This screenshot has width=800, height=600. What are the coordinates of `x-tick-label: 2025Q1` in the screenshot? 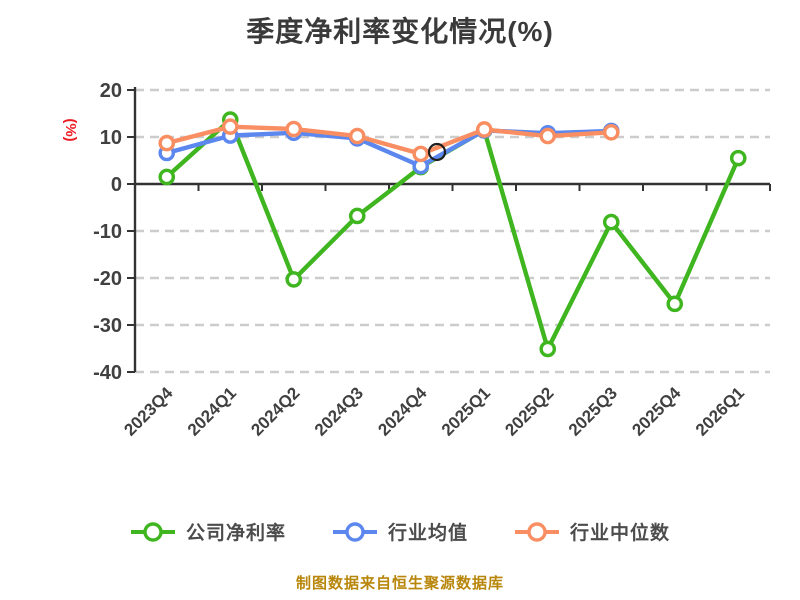 It's located at (466, 411).